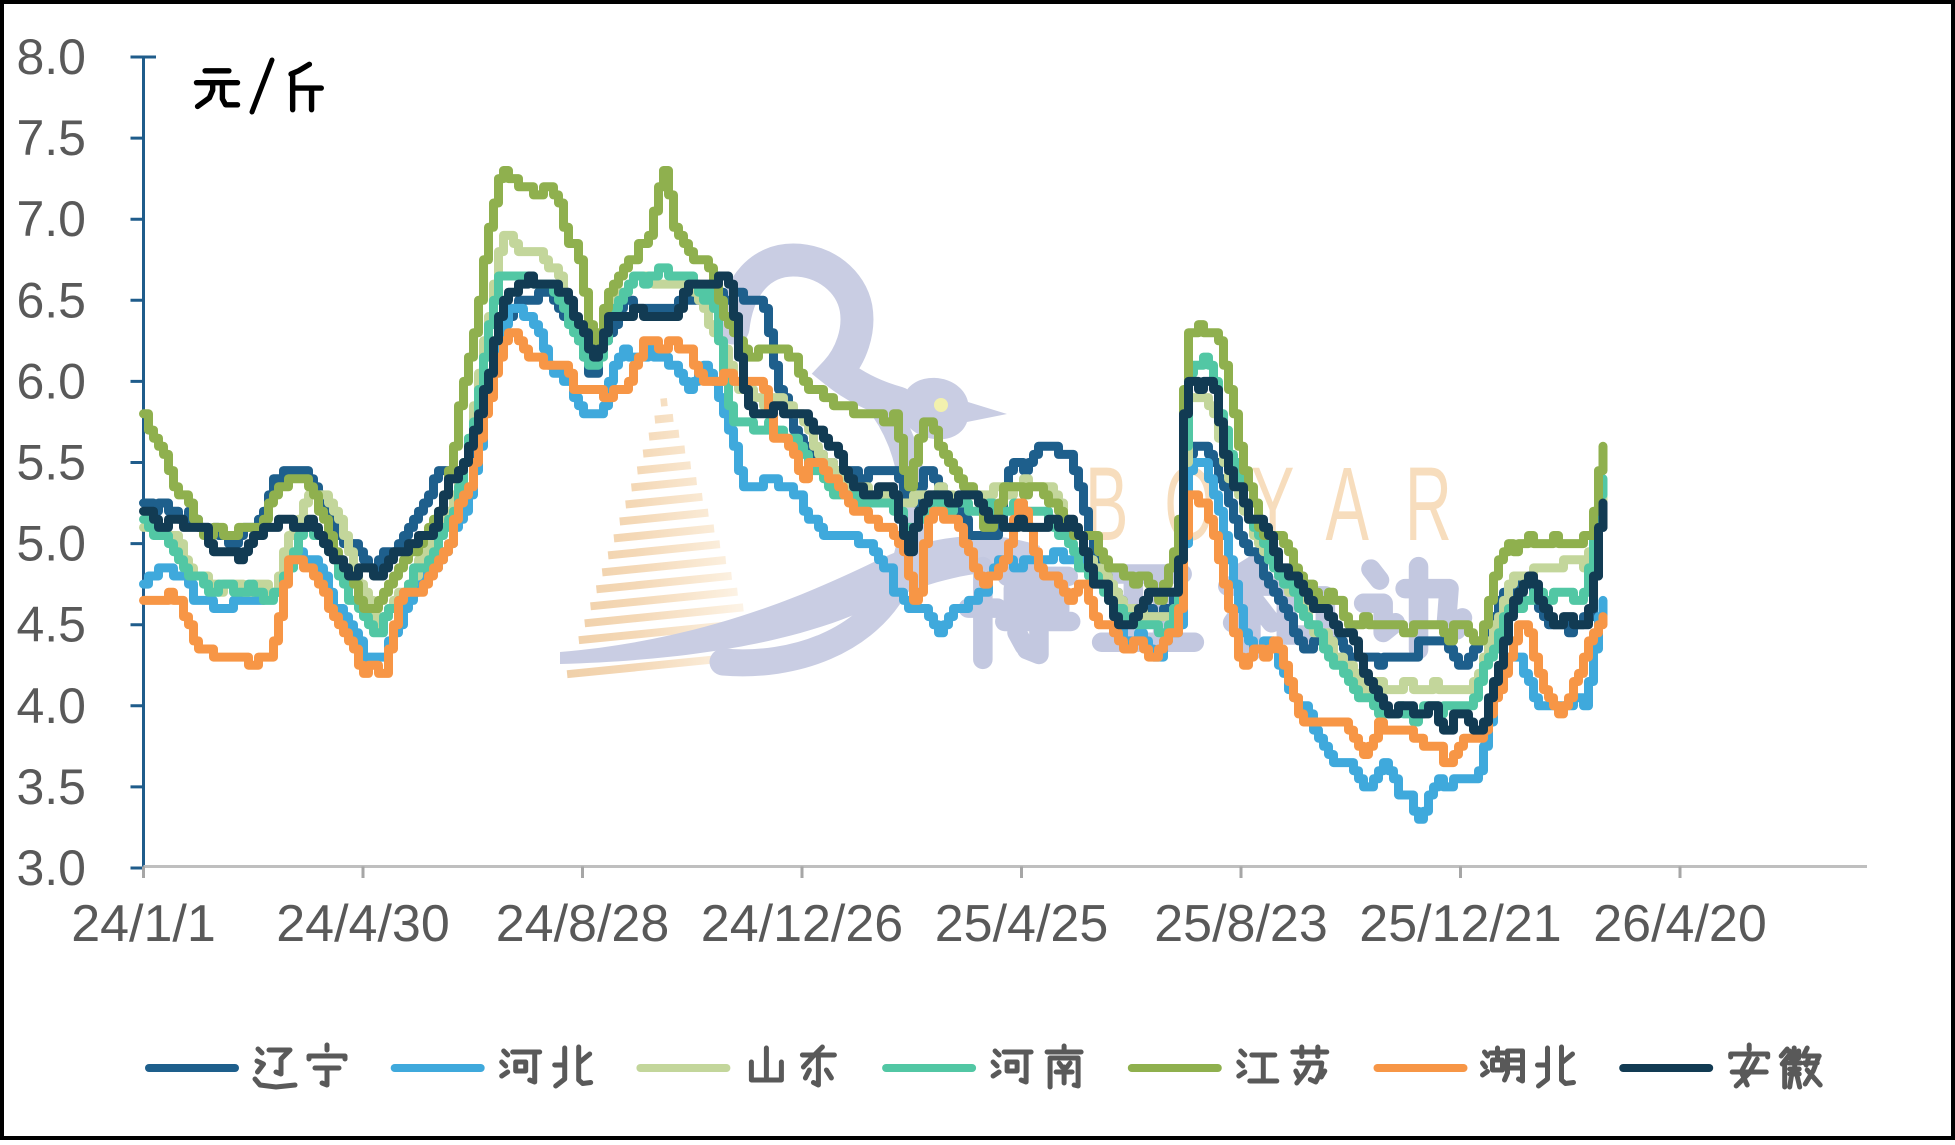  What do you see at coordinates (51, 625) in the screenshot?
I see `svg-text: 4.5` at bounding box center [51, 625].